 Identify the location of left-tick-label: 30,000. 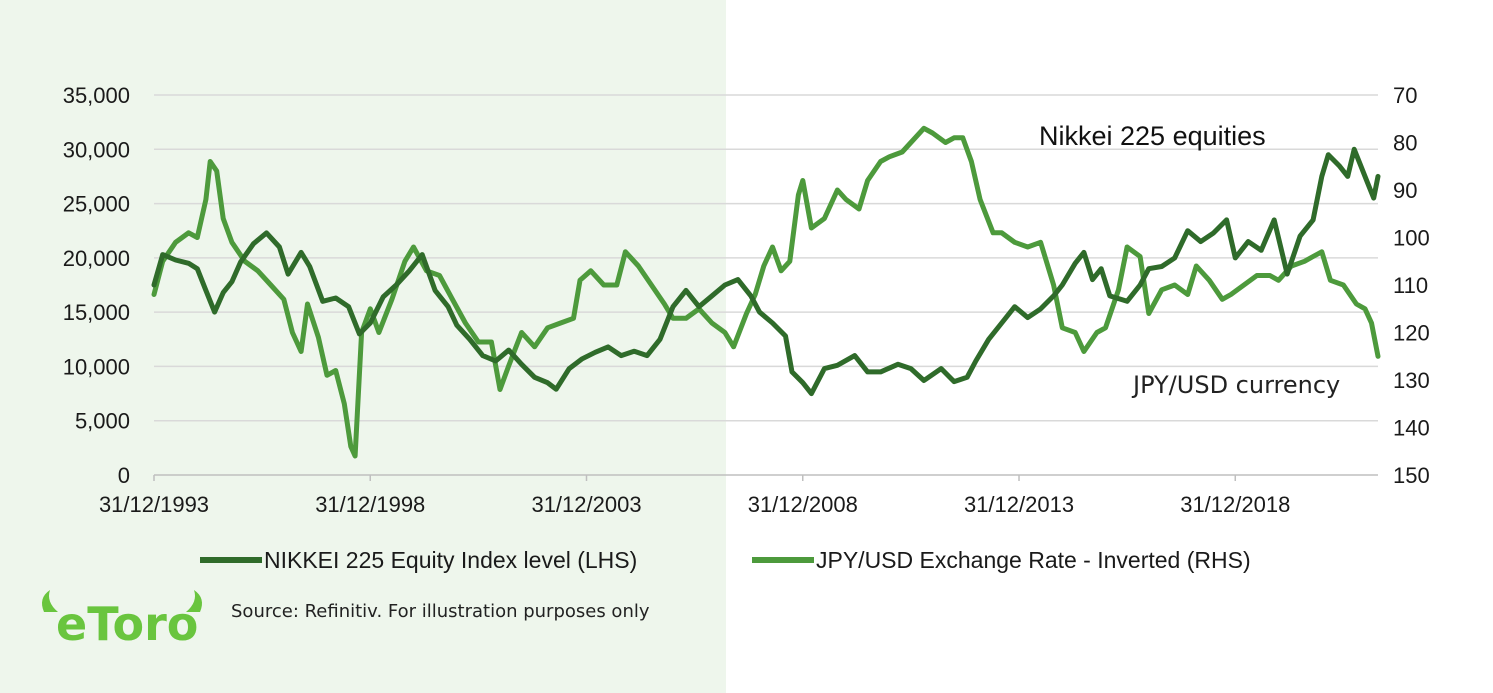
(96, 149).